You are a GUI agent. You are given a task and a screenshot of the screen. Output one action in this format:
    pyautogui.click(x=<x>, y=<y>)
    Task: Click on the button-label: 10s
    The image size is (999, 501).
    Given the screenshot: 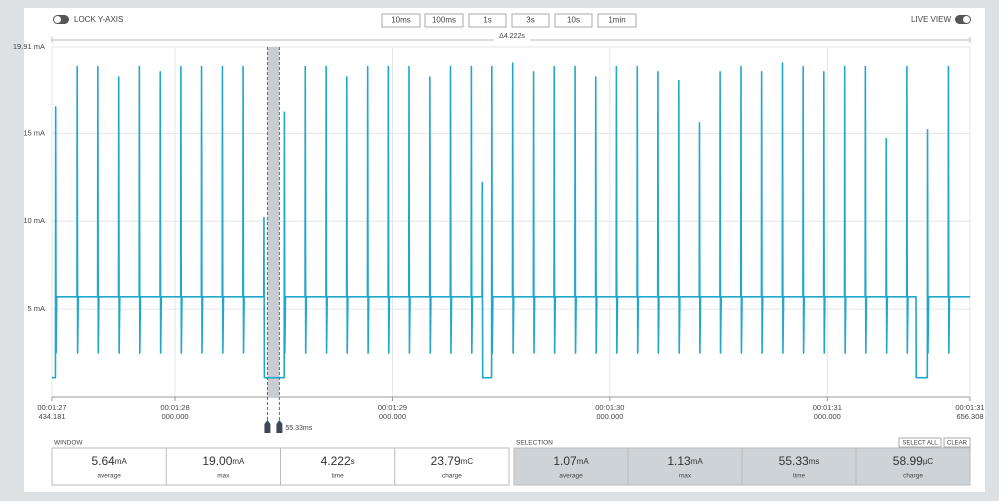 What is the action you would take?
    pyautogui.click(x=573, y=20)
    